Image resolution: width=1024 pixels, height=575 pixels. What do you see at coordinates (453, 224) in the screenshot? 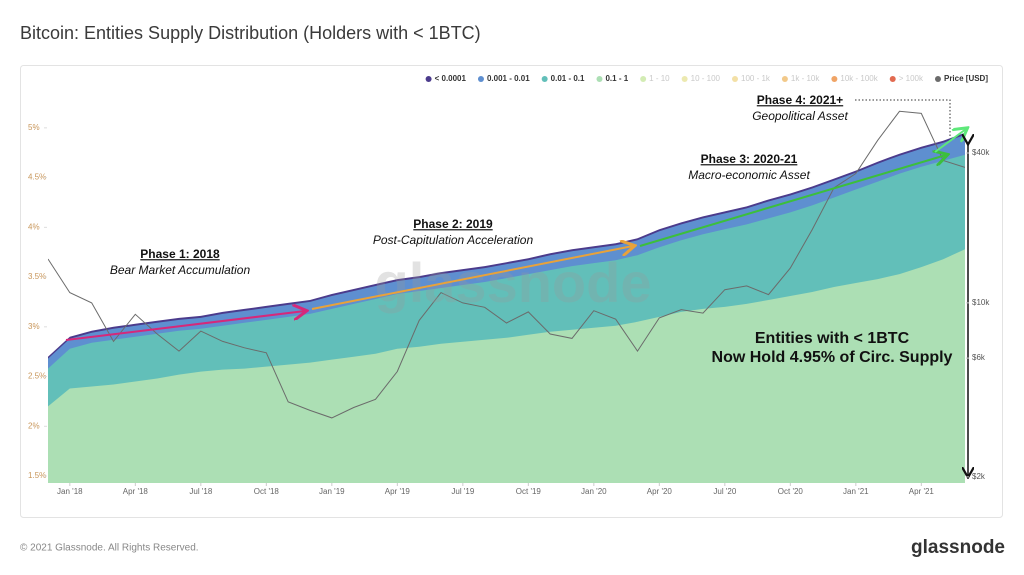
I see `annotation-title: Phase 2: 2019` at bounding box center [453, 224].